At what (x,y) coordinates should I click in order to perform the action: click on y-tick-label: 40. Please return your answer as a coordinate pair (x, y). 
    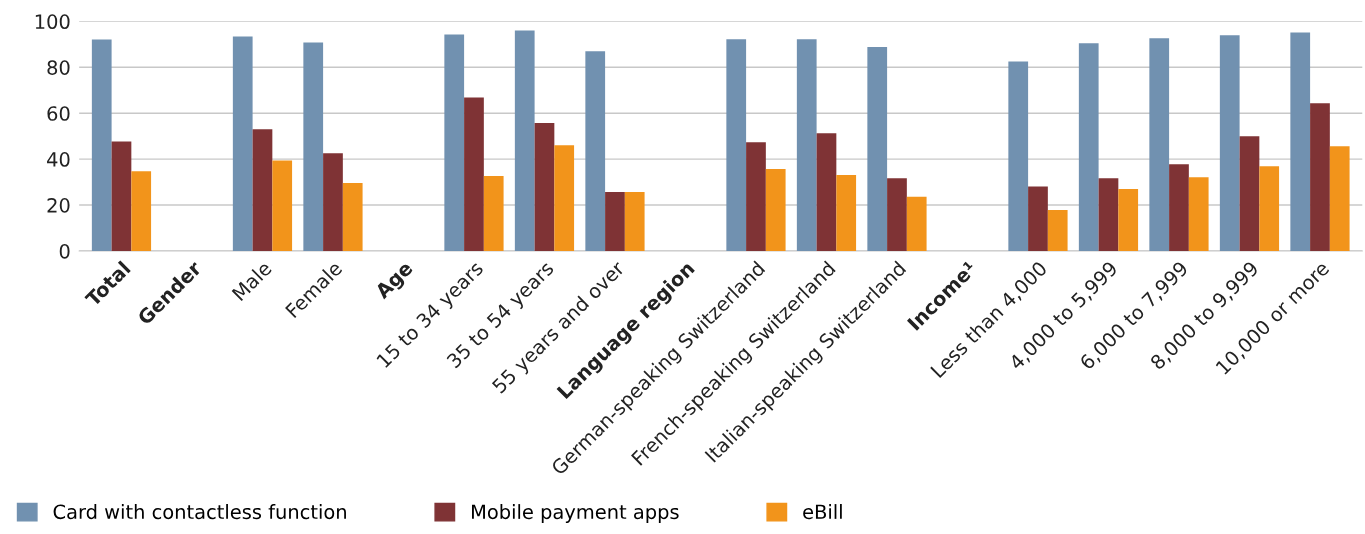
    Looking at the image, I should click on (58, 159).